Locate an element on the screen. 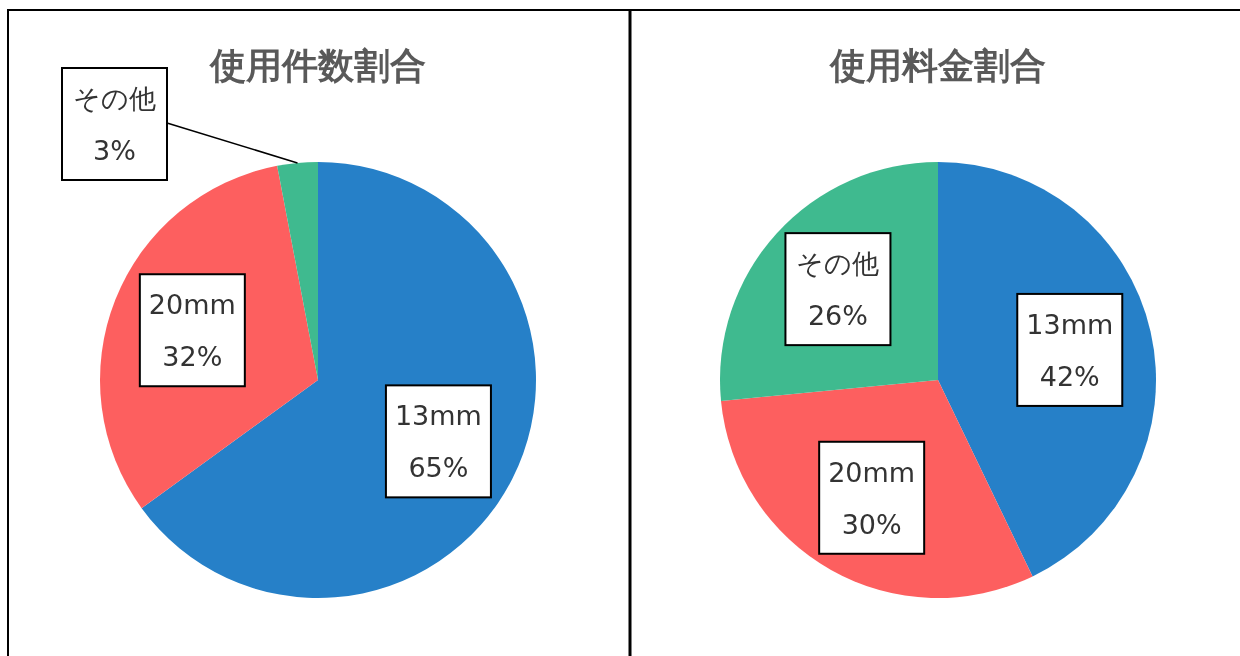 Image resolution: width=1240 pixels, height=656 pixels. chart-title: 使用料金割合 is located at coordinates (937, 65).